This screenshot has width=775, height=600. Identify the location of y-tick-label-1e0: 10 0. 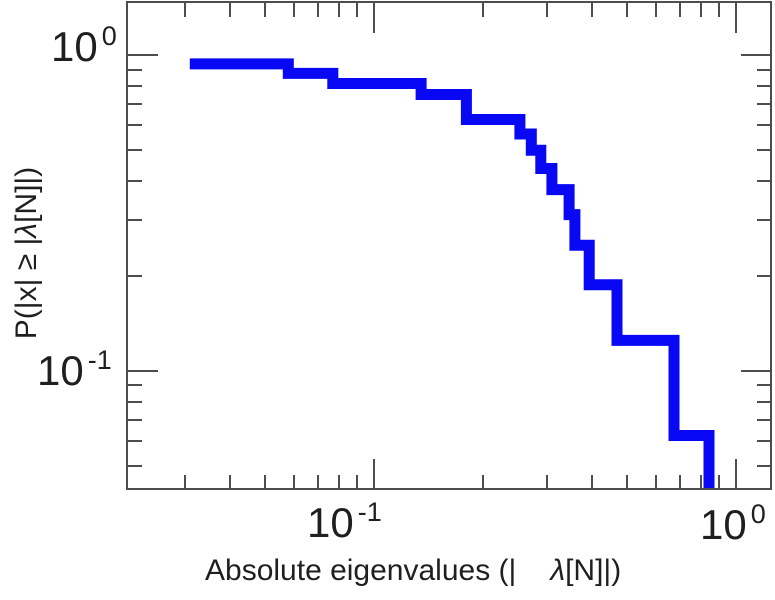
(84, 46).